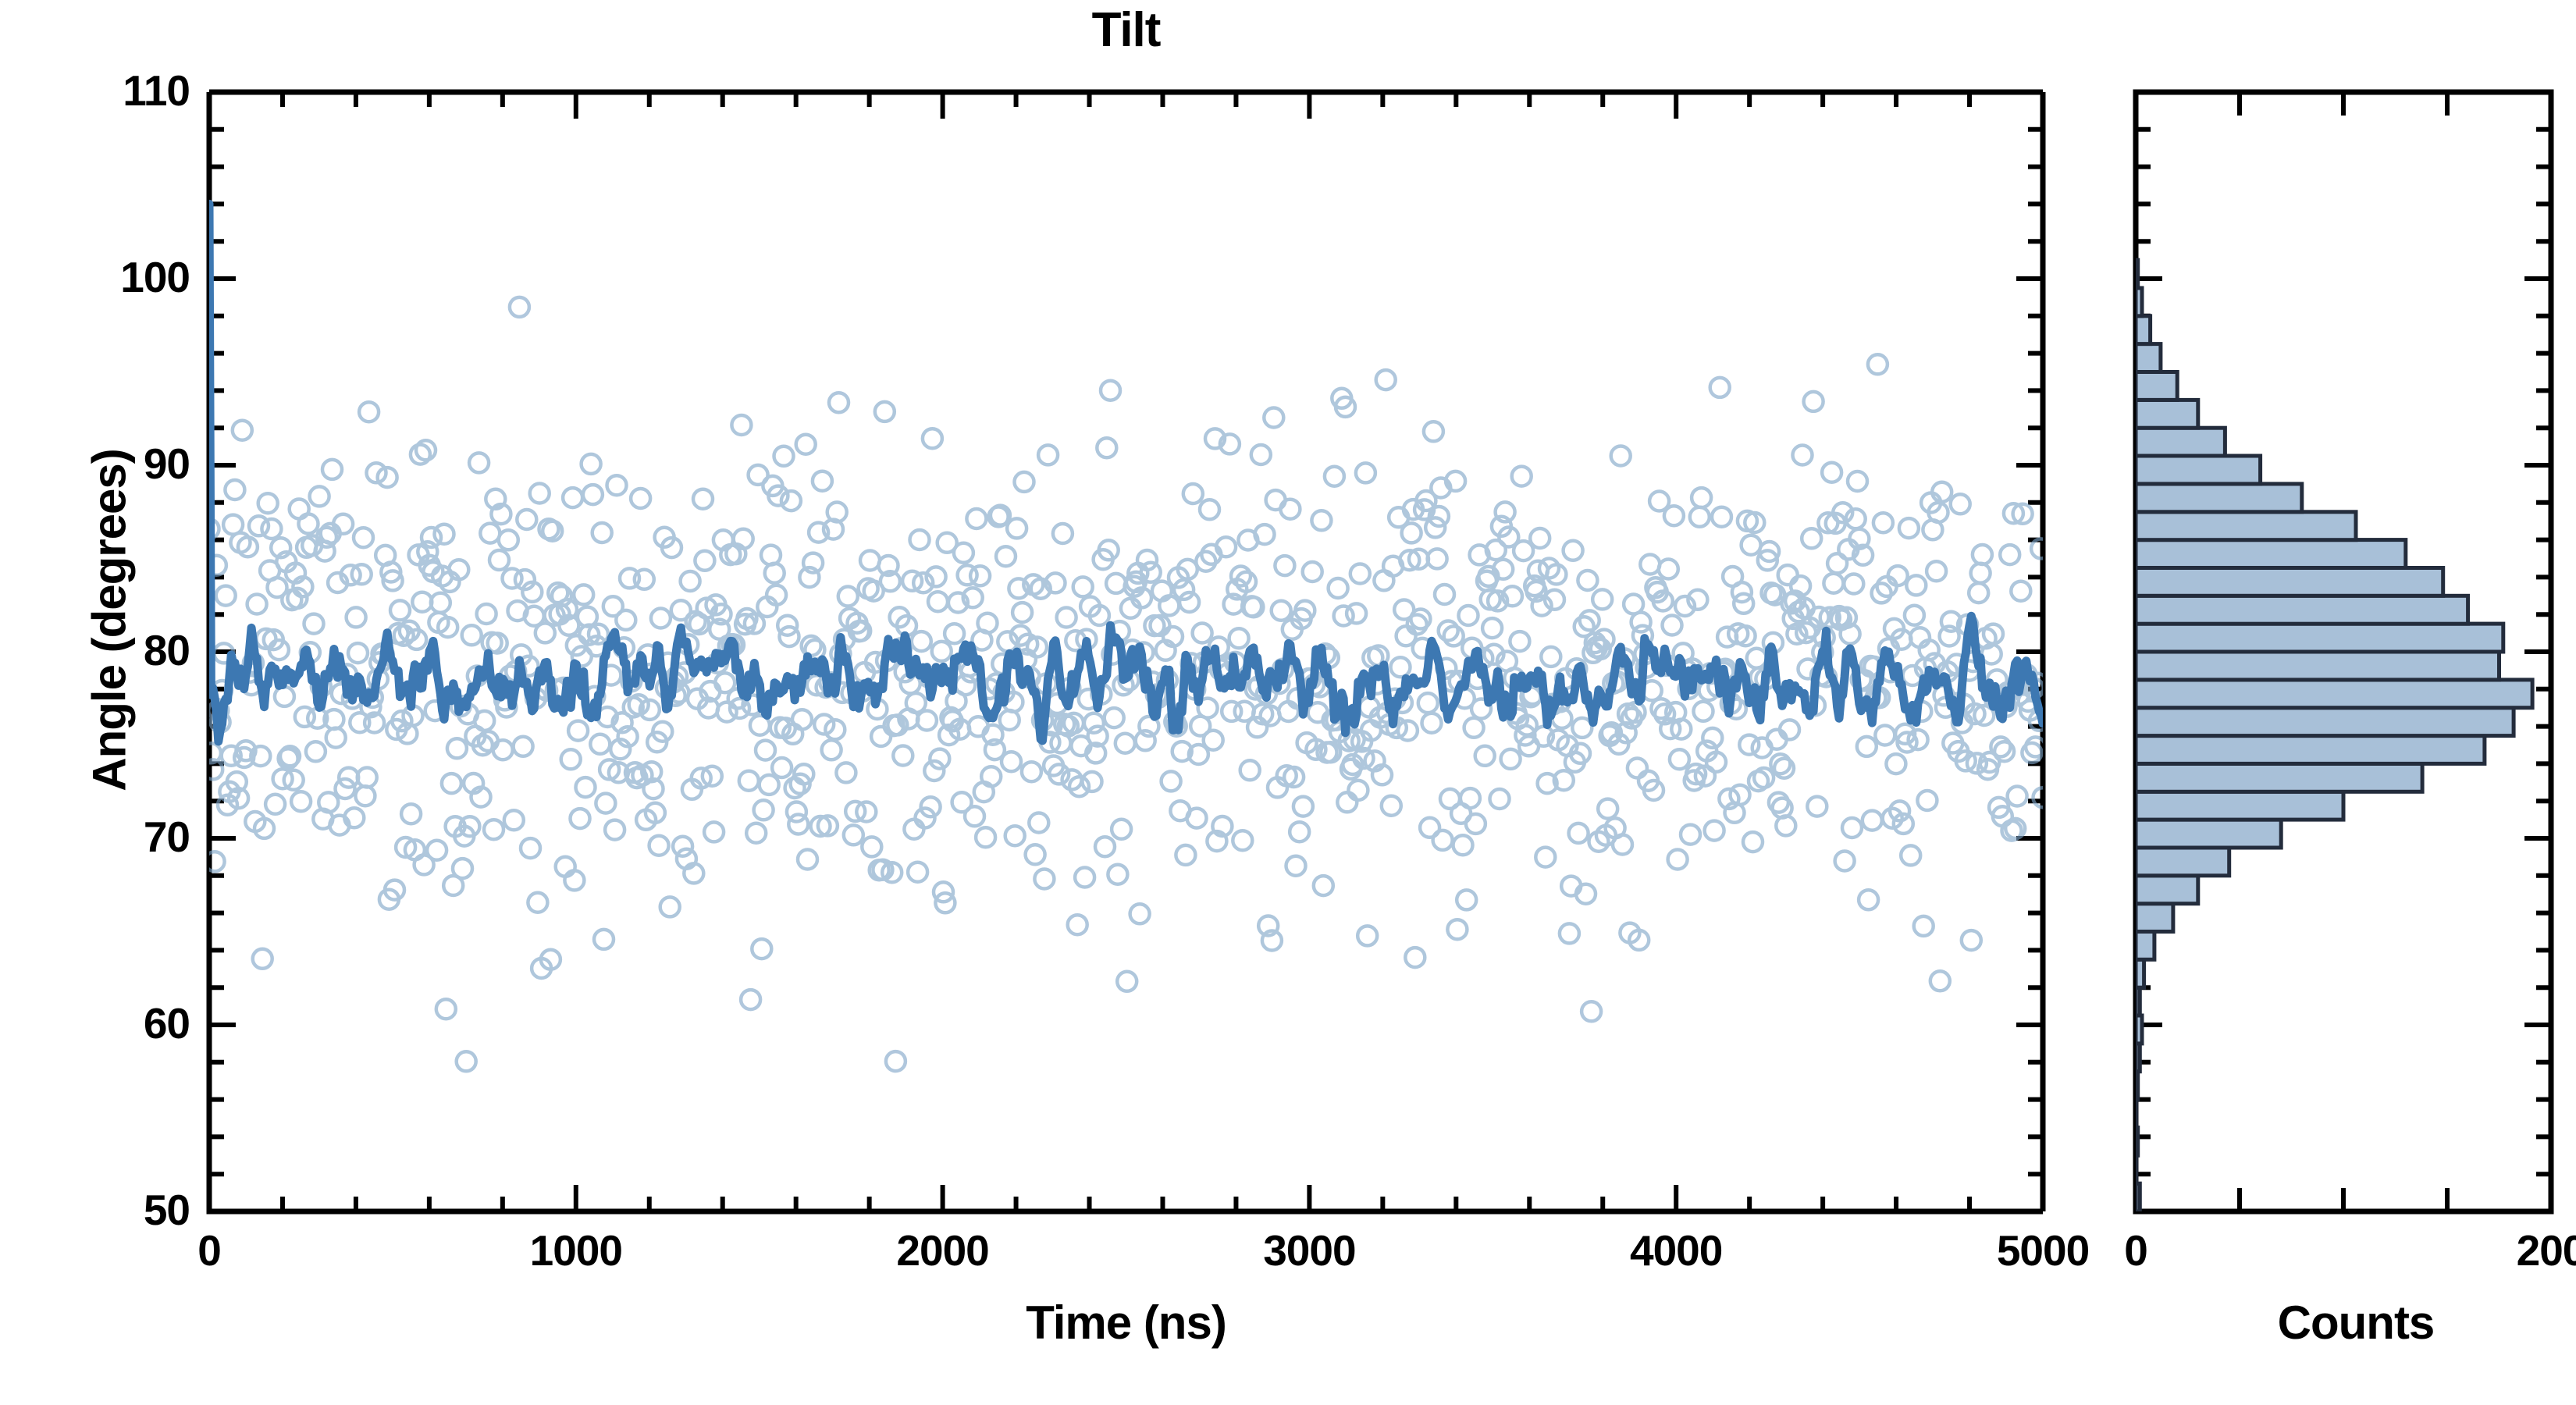 The width and height of the screenshot is (2576, 1405). I want to click on y-tick-label: 90, so click(166, 464).